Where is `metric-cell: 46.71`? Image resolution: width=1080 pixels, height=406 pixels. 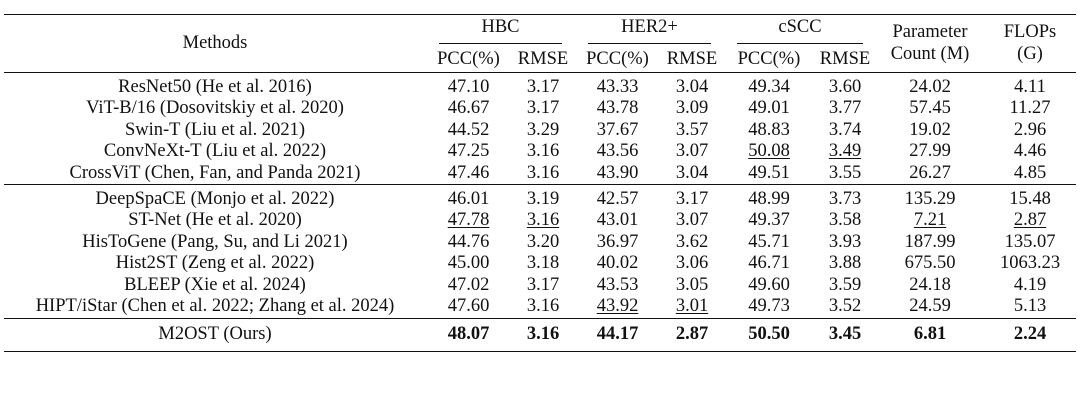
metric-cell: 46.71 is located at coordinates (769, 263).